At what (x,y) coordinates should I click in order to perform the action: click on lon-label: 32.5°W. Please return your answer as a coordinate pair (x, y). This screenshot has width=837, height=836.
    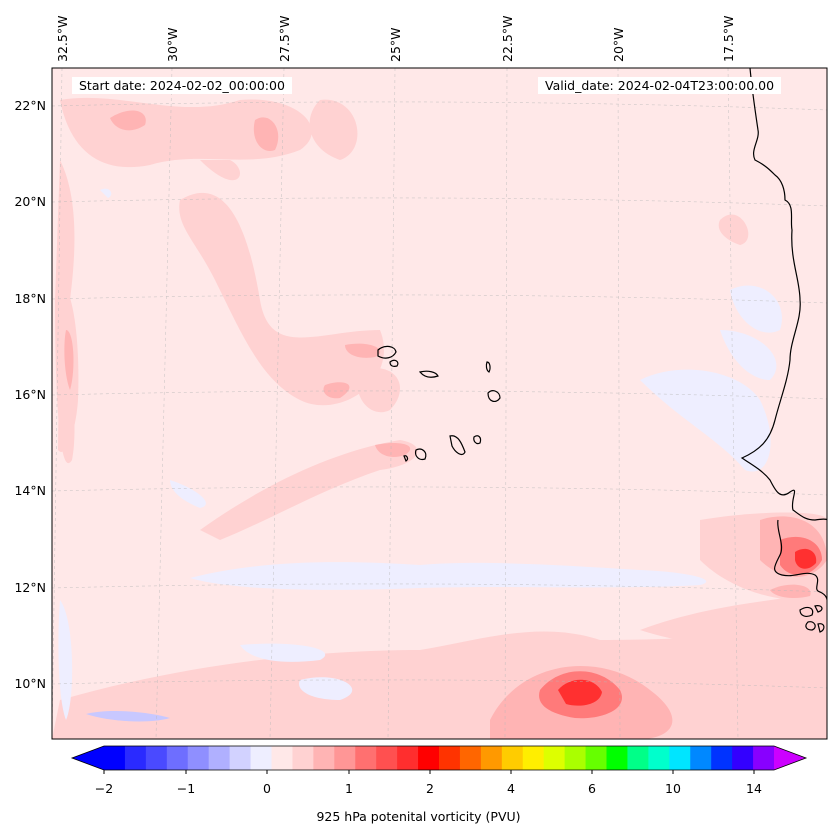
    Looking at the image, I should click on (62, 39).